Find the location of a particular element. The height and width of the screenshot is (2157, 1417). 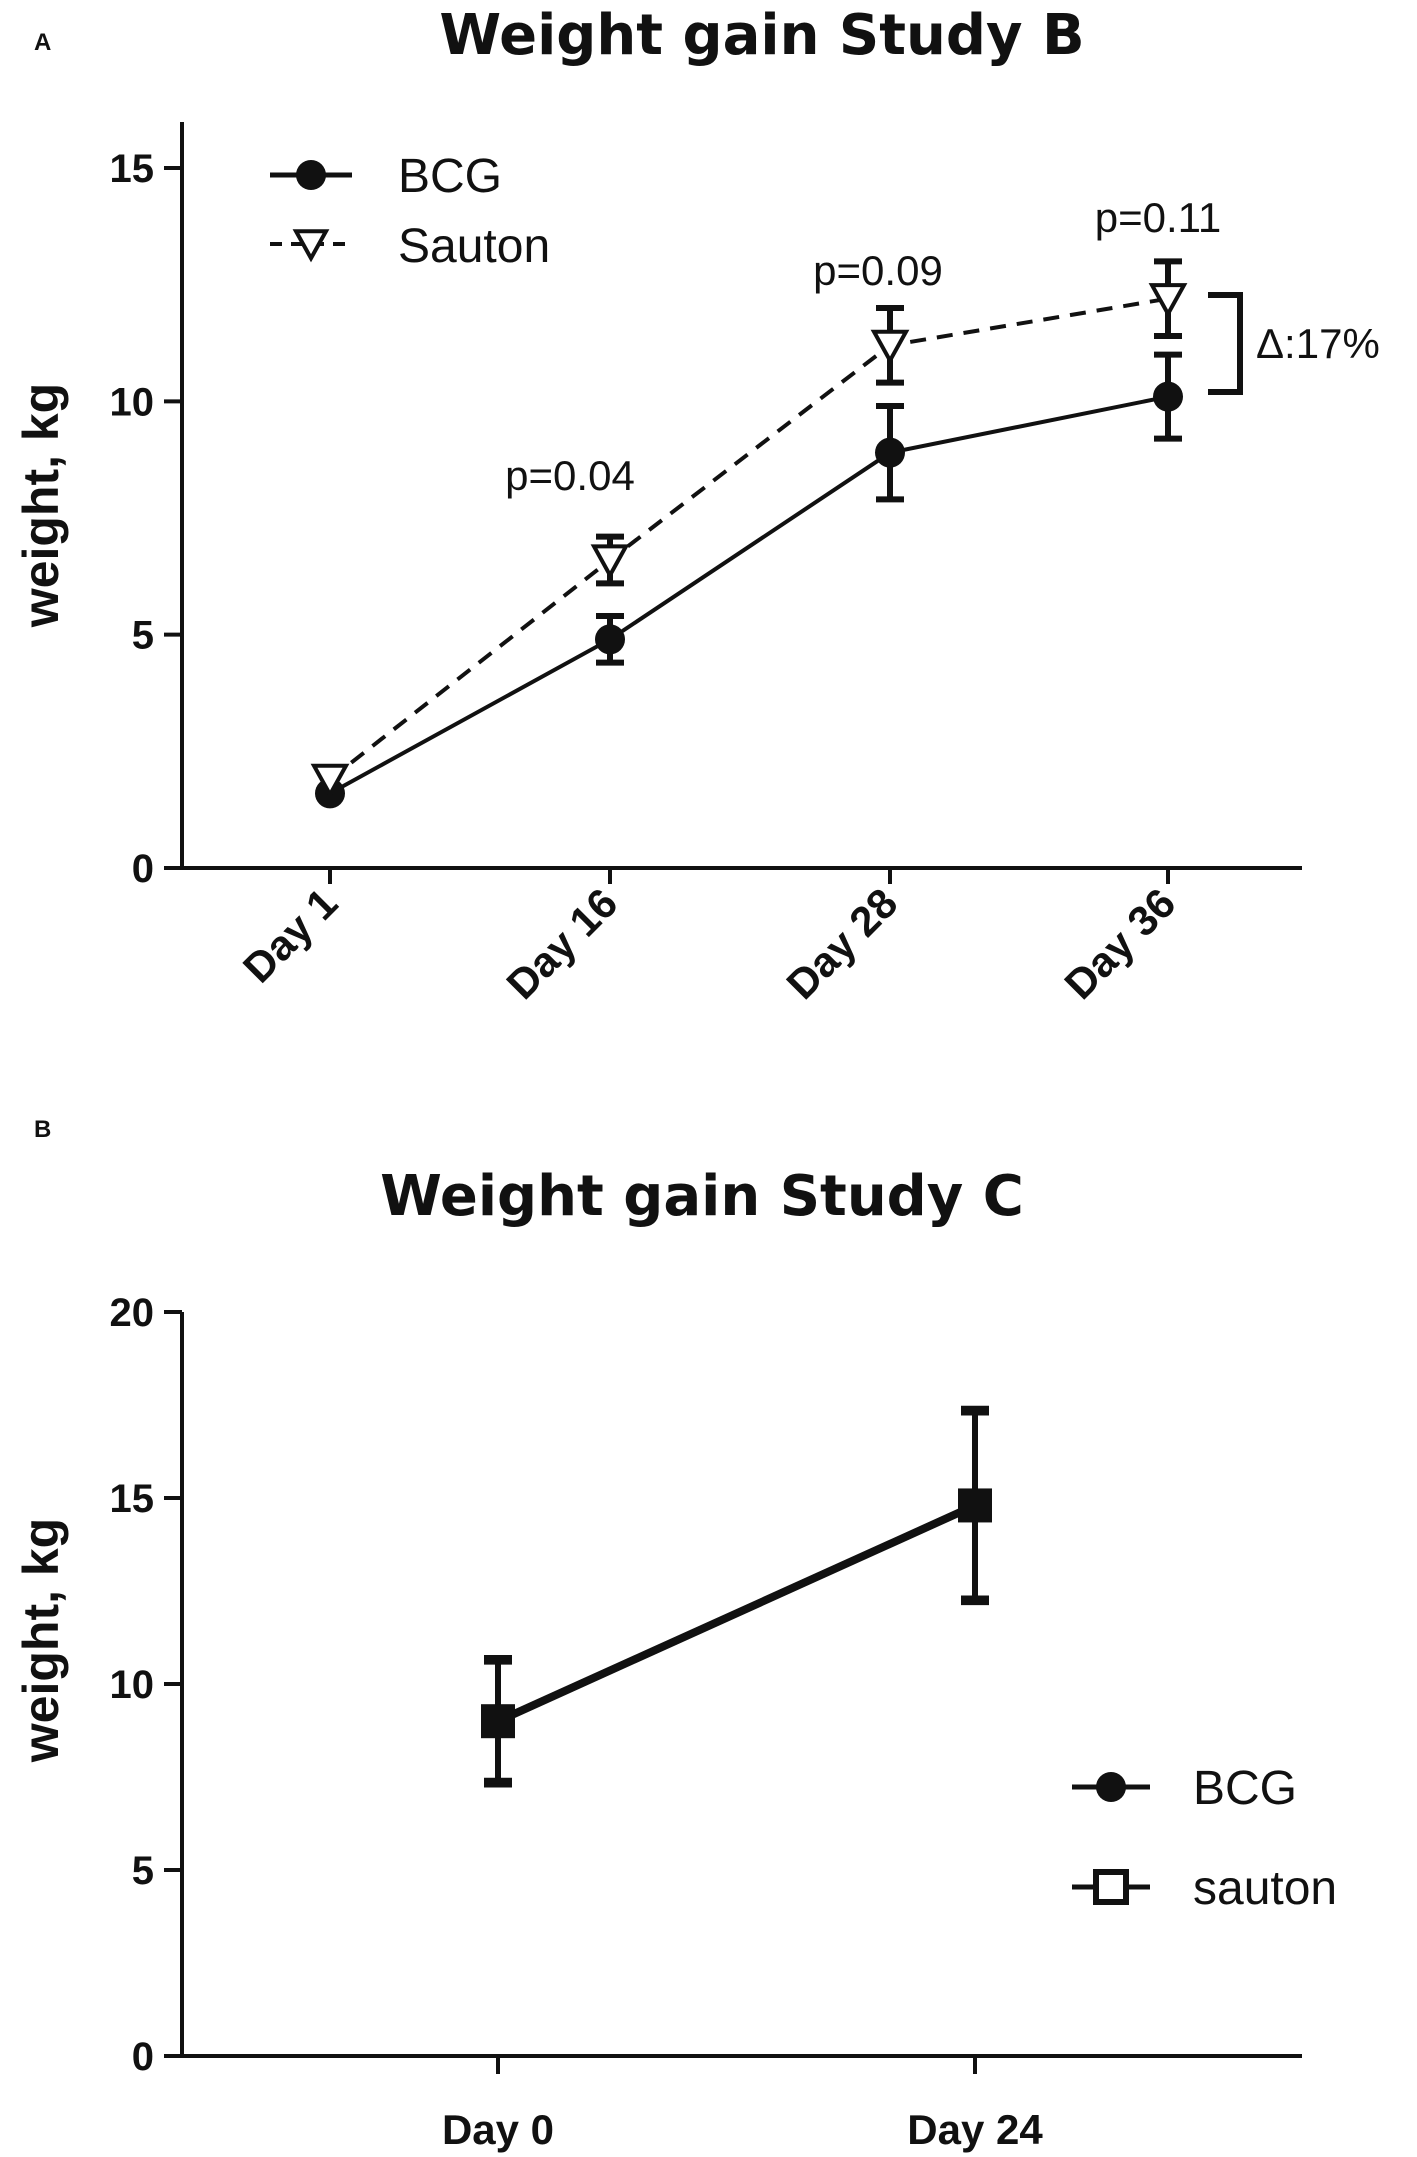

legend-label-sauton: sauton is located at coordinates (1265, 1888).